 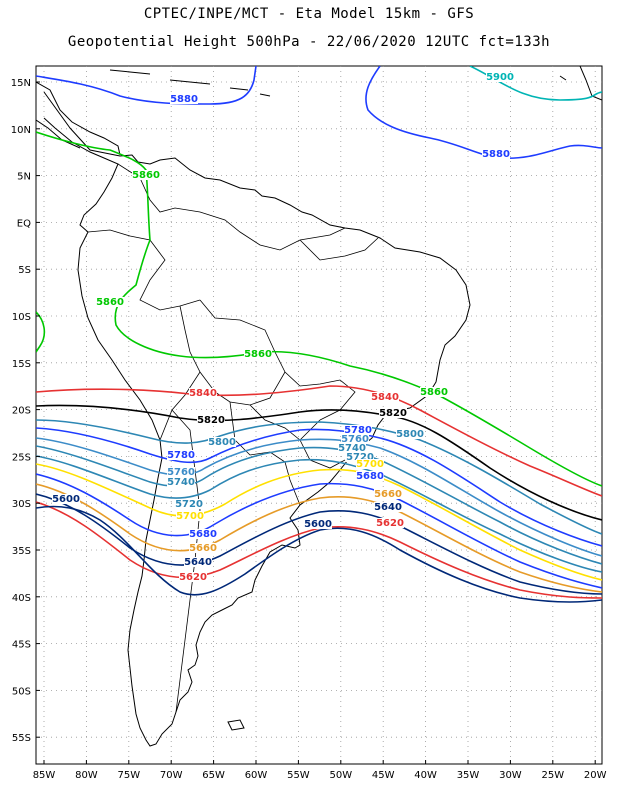 I want to click on contour-label-5700: 5700, so click(x=370, y=464).